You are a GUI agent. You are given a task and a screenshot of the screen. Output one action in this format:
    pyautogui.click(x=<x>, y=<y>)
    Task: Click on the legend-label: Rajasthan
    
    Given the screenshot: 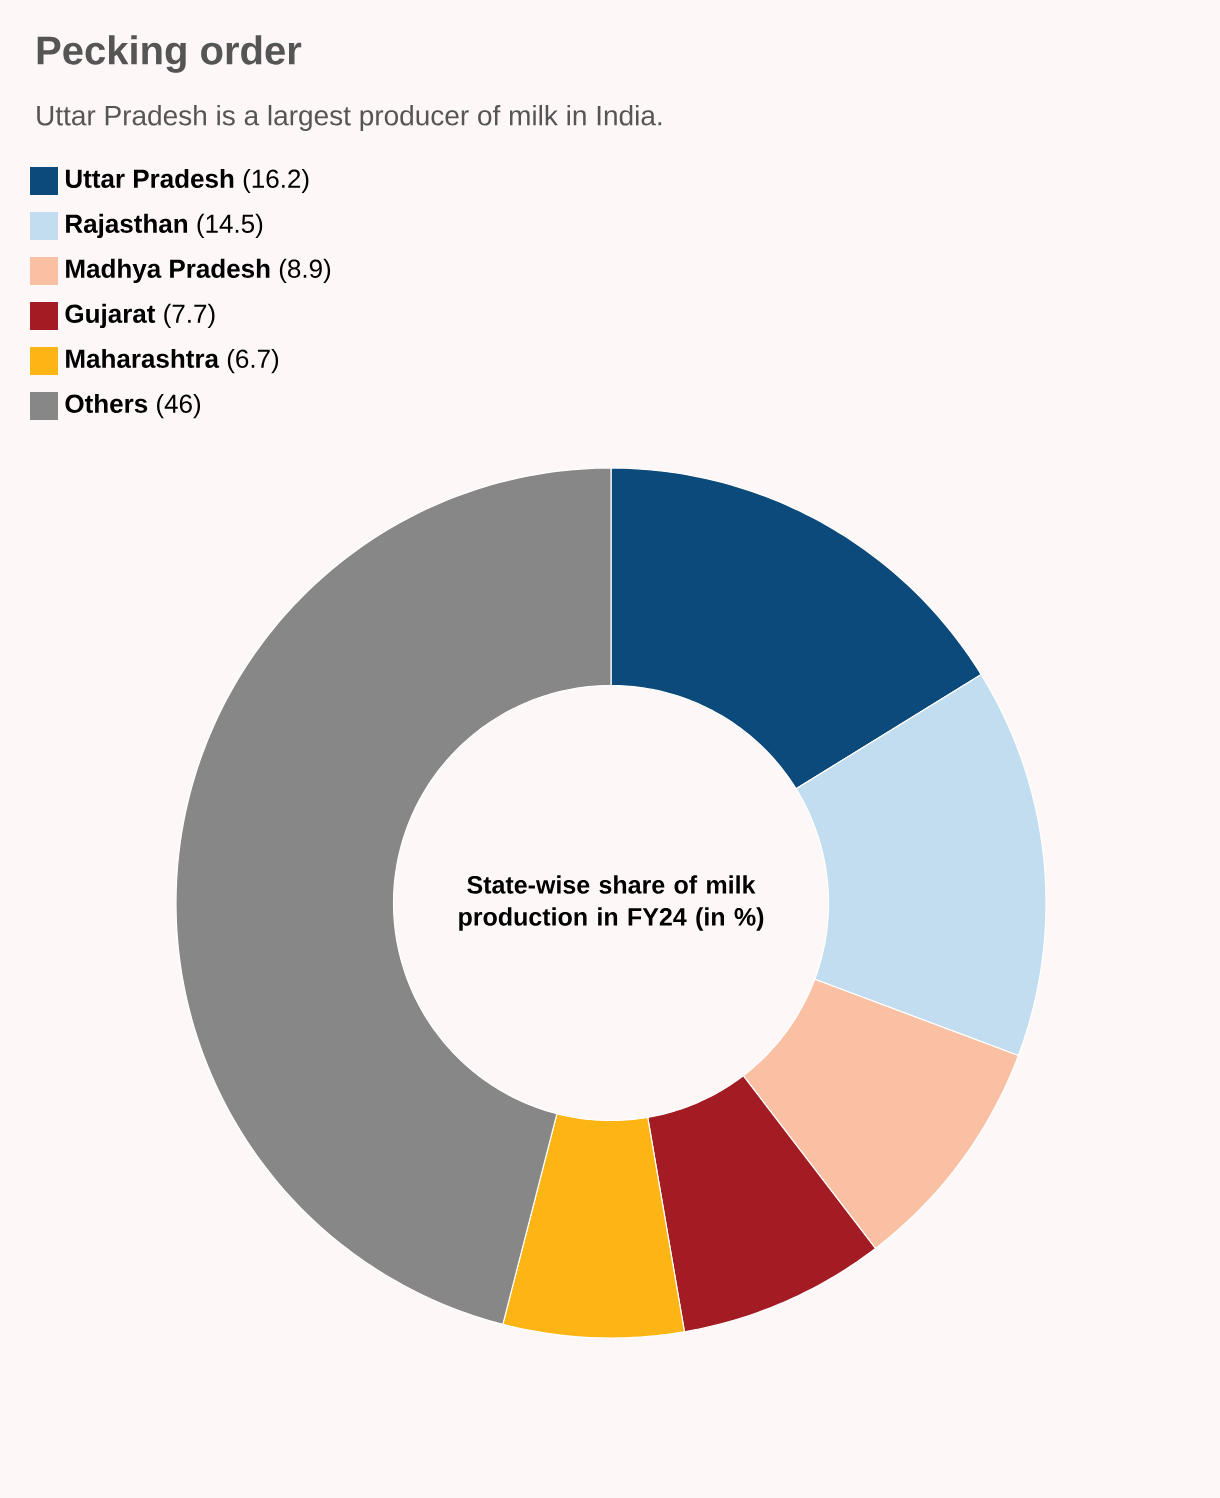 What is the action you would take?
    pyautogui.click(x=127, y=226)
    